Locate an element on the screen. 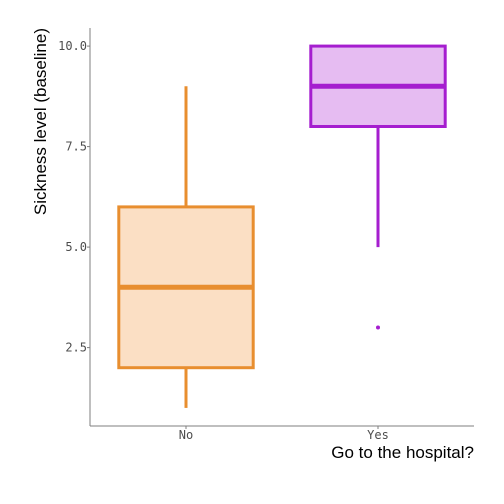 Image resolution: width=504 pixels, height=504 pixels. x-tick-label: Yes is located at coordinates (378, 435).